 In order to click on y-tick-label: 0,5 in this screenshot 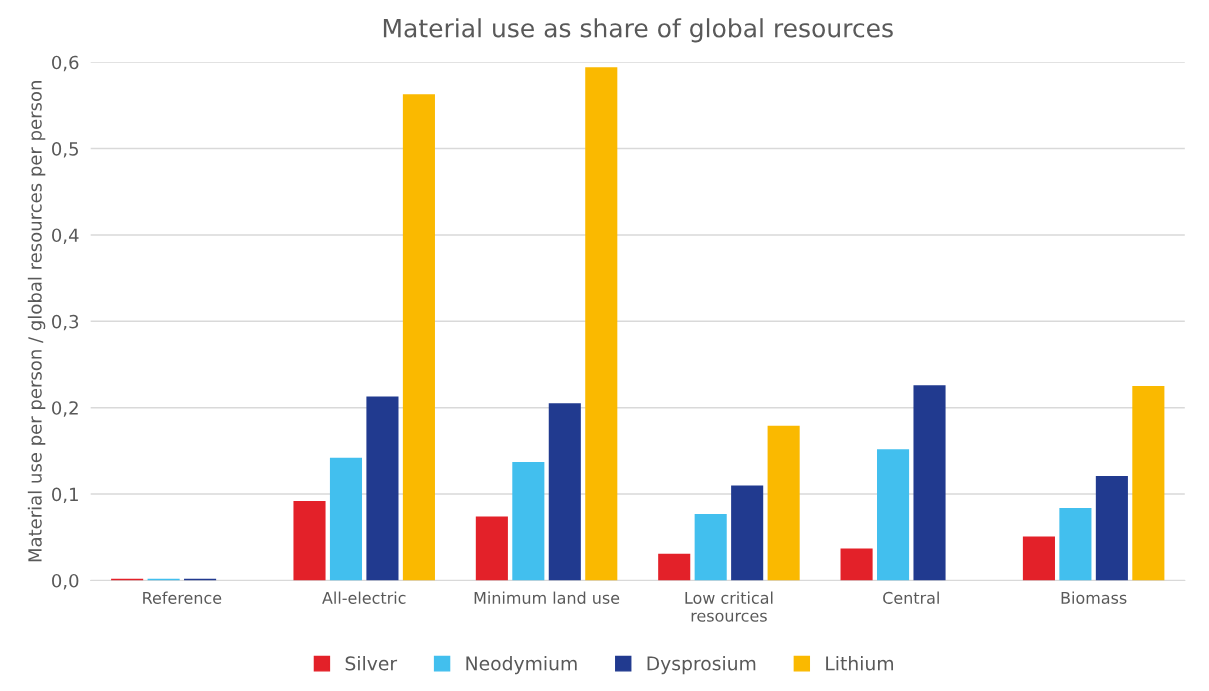, I will do `click(65, 150)`.